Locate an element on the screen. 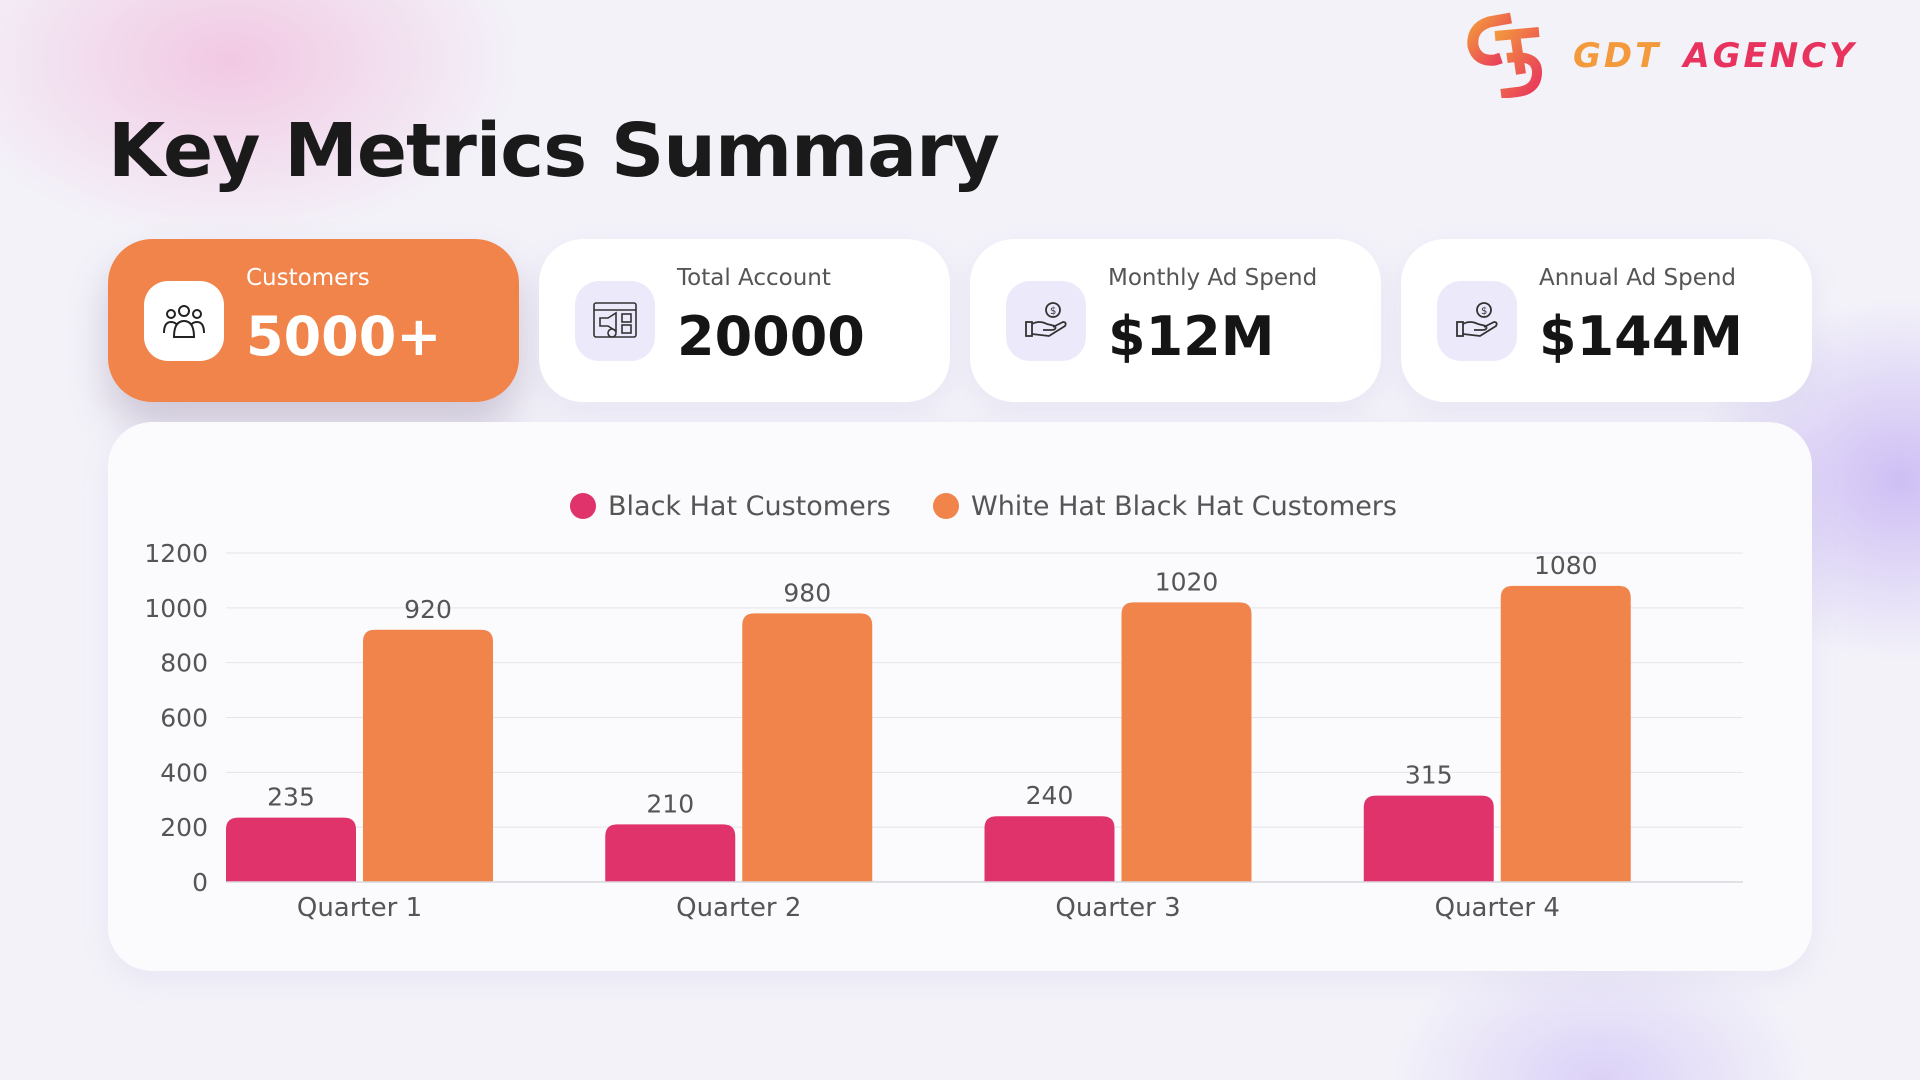 Image resolution: width=1920 pixels, height=1080 pixels. data-label: 315 is located at coordinates (1429, 775).